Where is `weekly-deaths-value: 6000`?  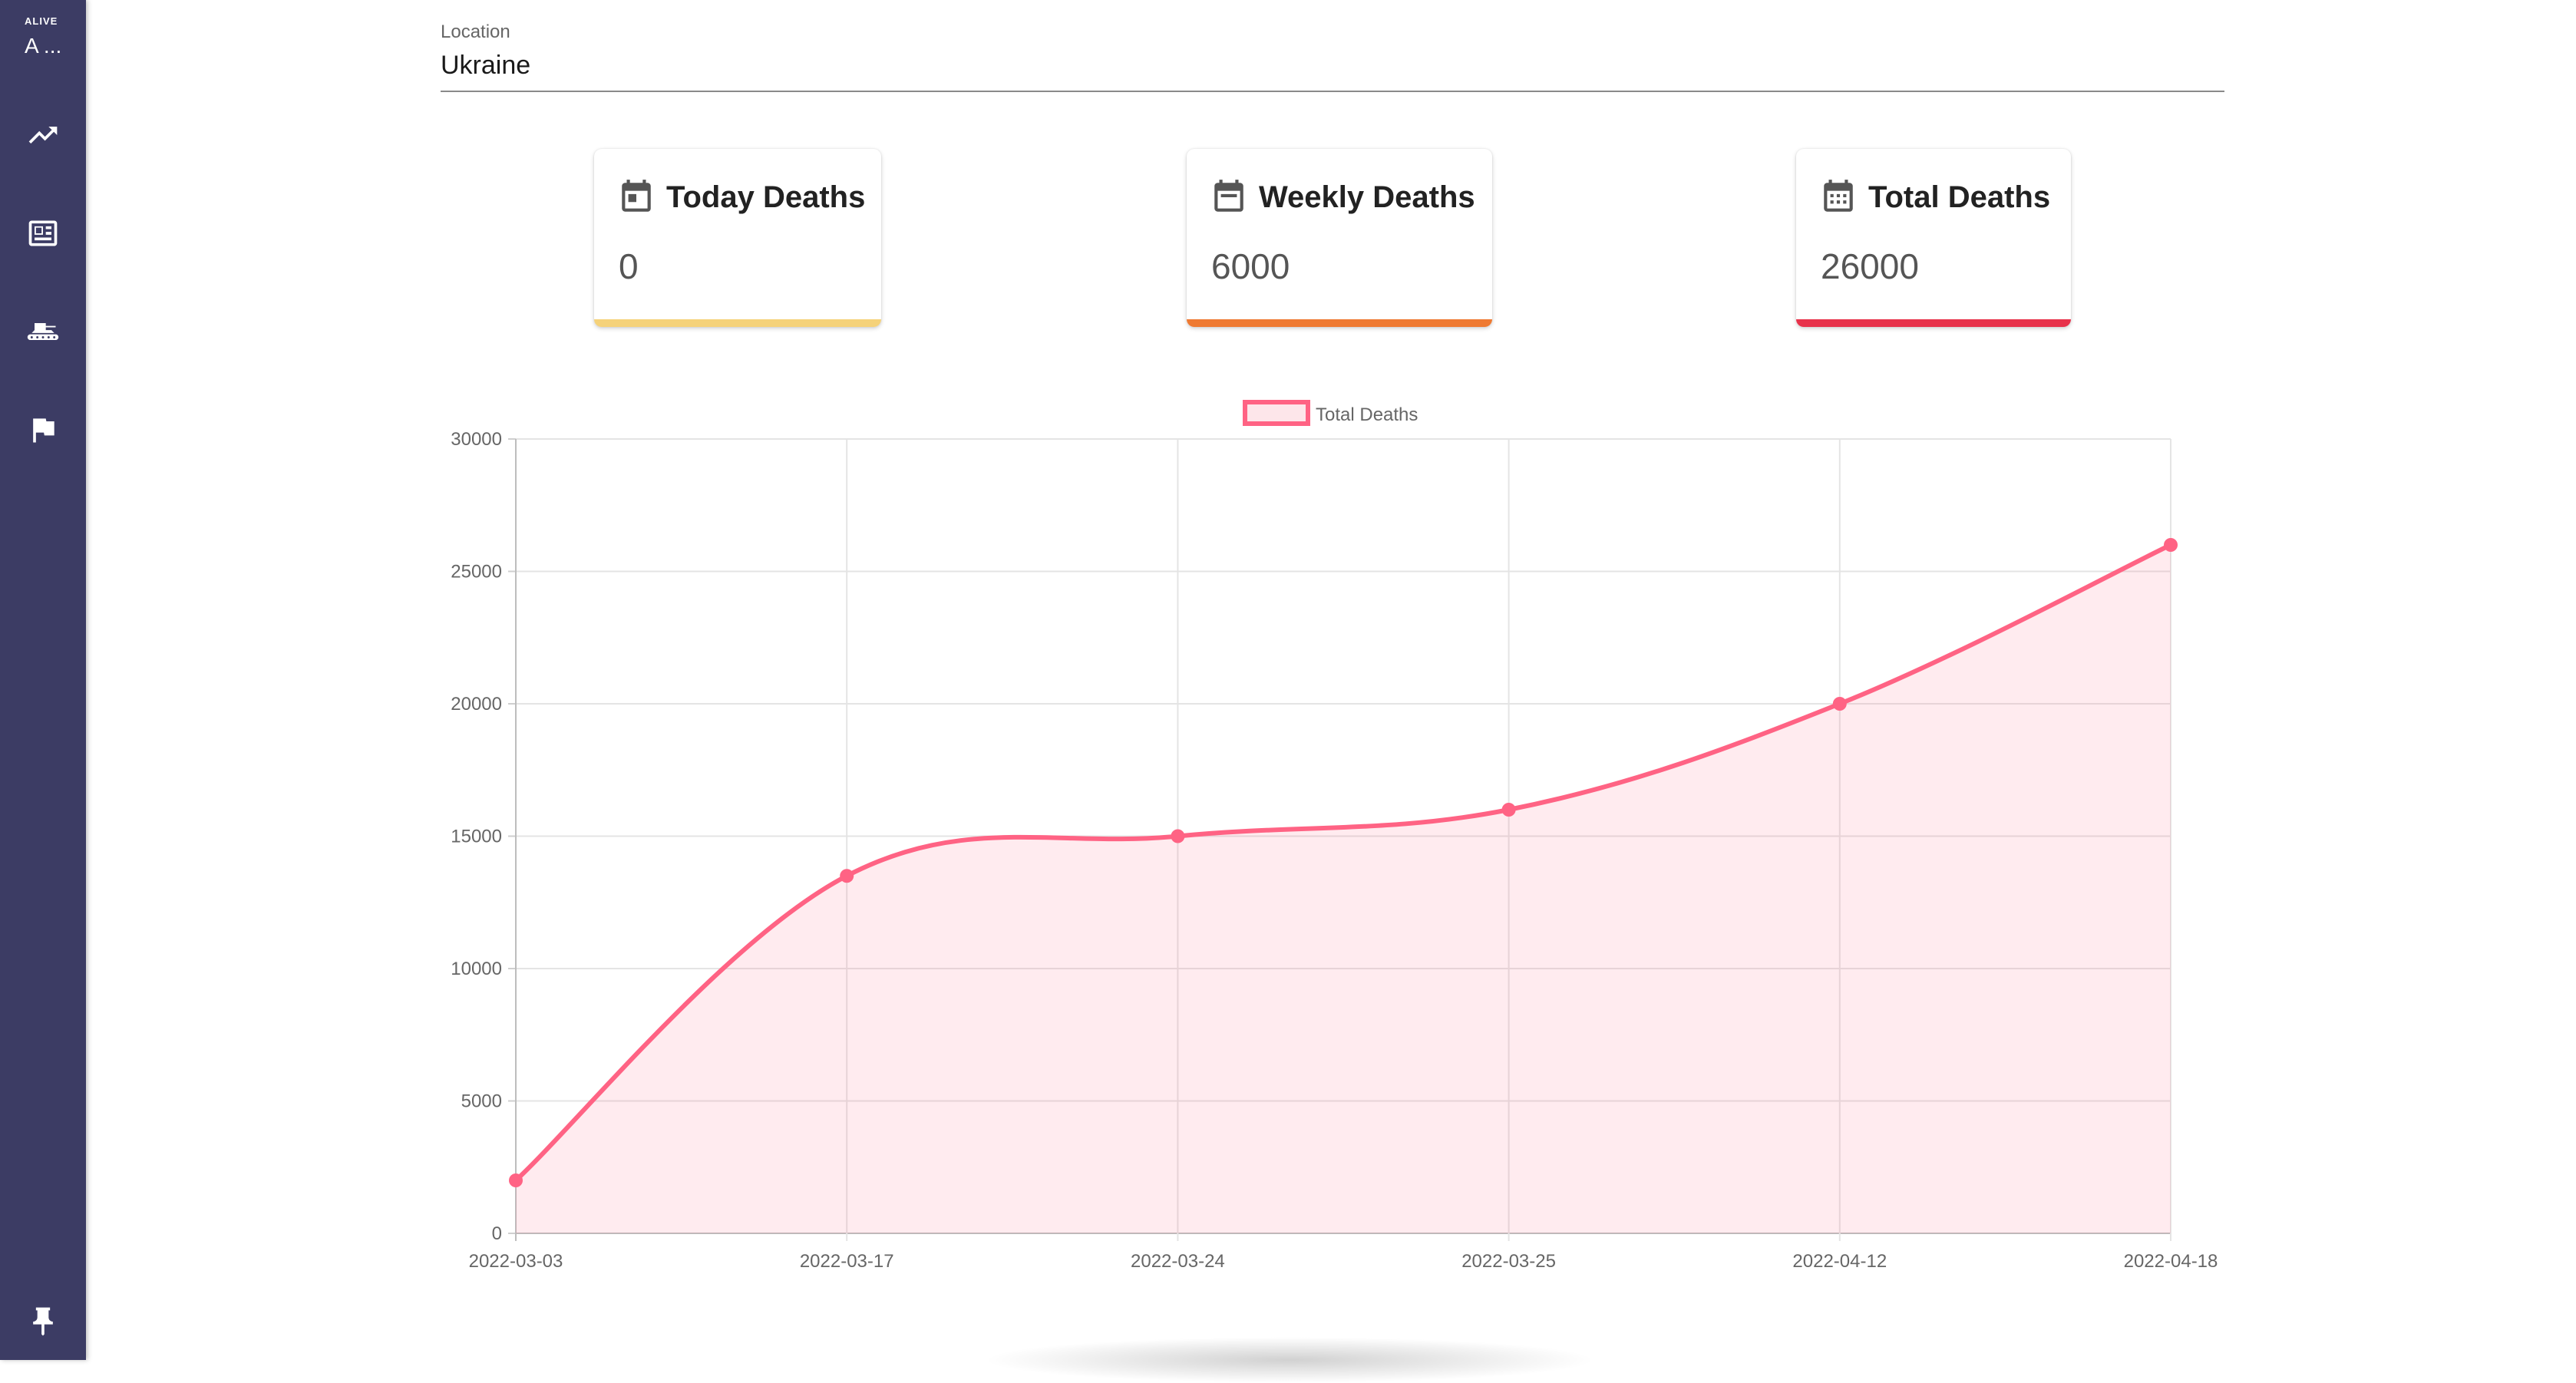
weekly-deaths-value: 6000 is located at coordinates (1250, 266).